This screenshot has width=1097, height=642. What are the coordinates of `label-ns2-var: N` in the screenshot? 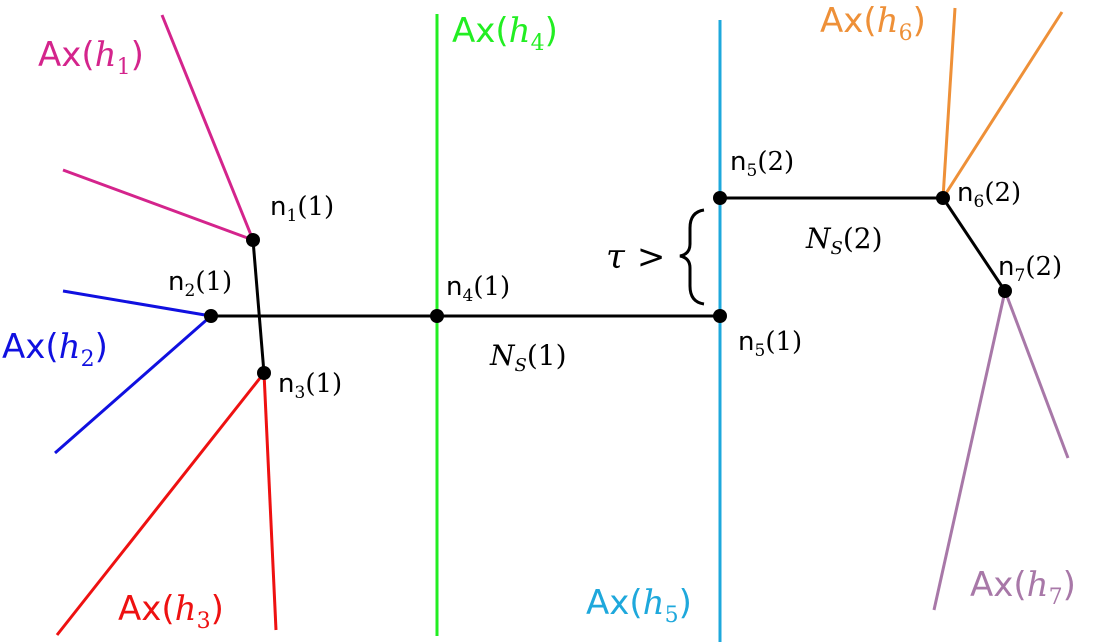 It's located at (818, 238).